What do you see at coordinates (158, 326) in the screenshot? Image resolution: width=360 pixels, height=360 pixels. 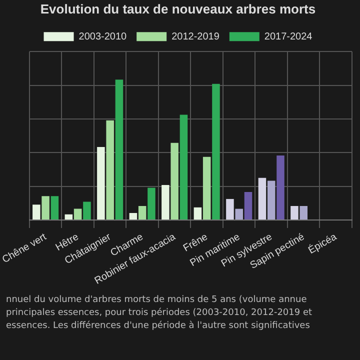 I see `text: essences. Les différences d'une période à l'autre sont significatives` at bounding box center [158, 326].